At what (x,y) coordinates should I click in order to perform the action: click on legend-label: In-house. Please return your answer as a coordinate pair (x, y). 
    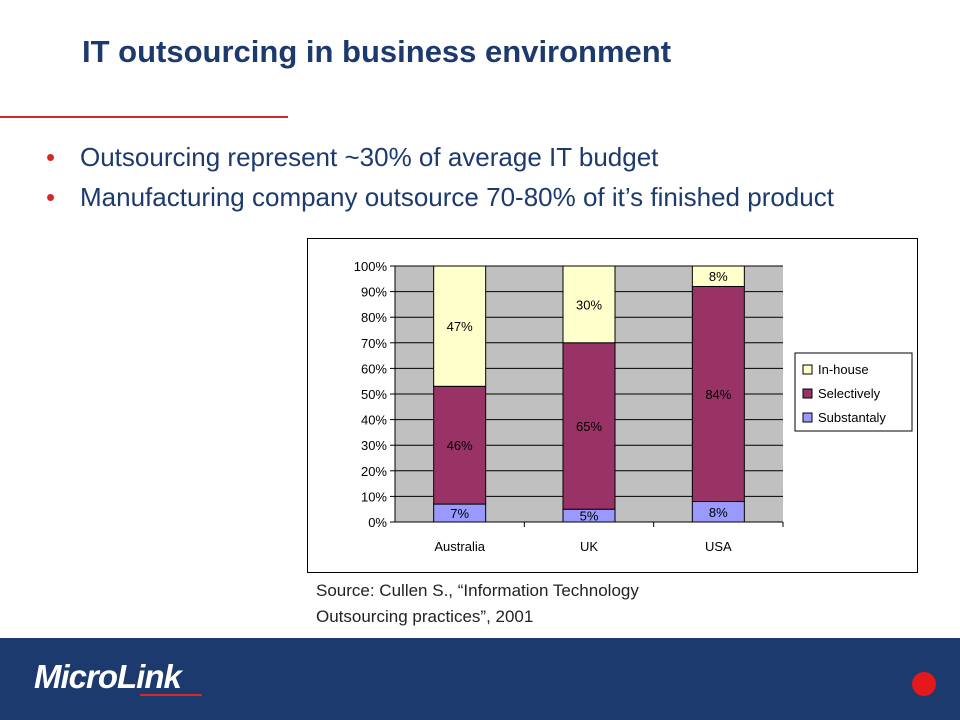
    Looking at the image, I should click on (843, 369).